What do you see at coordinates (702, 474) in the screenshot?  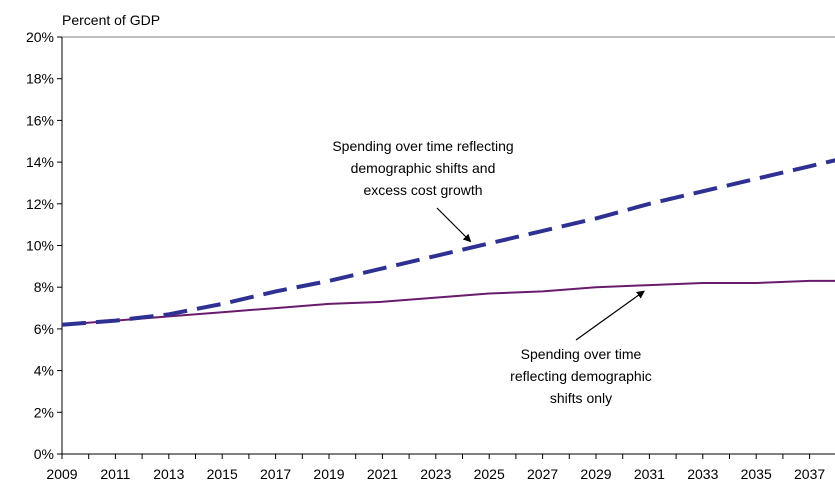 I see `x-tick-label: 2033` at bounding box center [702, 474].